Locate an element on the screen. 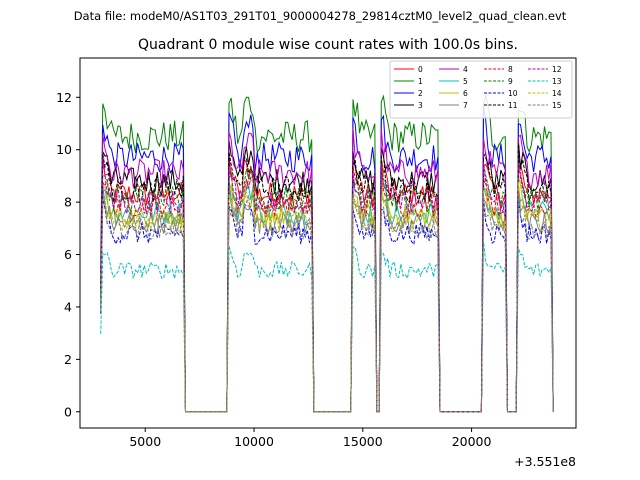 This screenshot has height=480, width=640. x-tick-label: 15000 is located at coordinates (363, 441).